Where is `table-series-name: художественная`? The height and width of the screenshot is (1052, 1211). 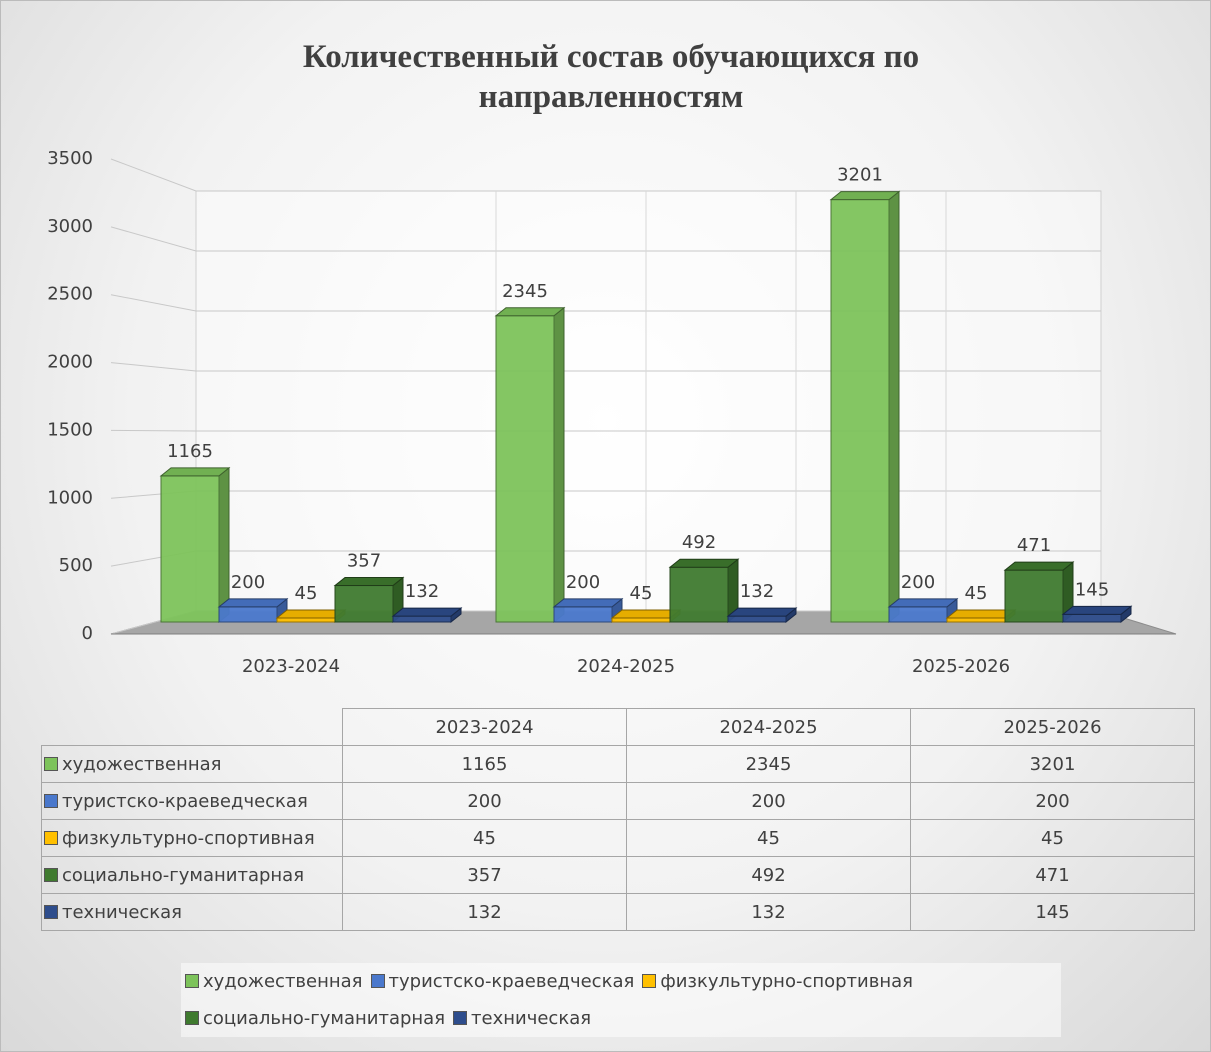 table-series-name: художественная is located at coordinates (142, 764).